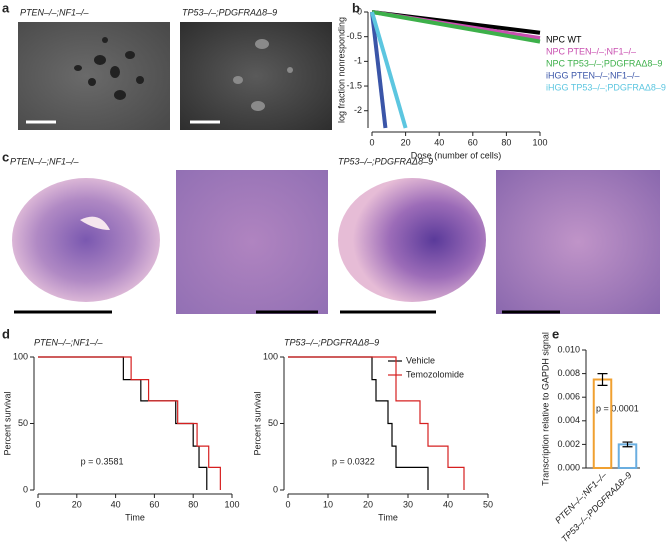 The width and height of the screenshot is (668, 546). Describe the element at coordinates (175, 68) in the screenshot. I see `panel-a: PTEN–/–;NF1–/– TP53–/–;PDGFRAΔ8–9` at that location.